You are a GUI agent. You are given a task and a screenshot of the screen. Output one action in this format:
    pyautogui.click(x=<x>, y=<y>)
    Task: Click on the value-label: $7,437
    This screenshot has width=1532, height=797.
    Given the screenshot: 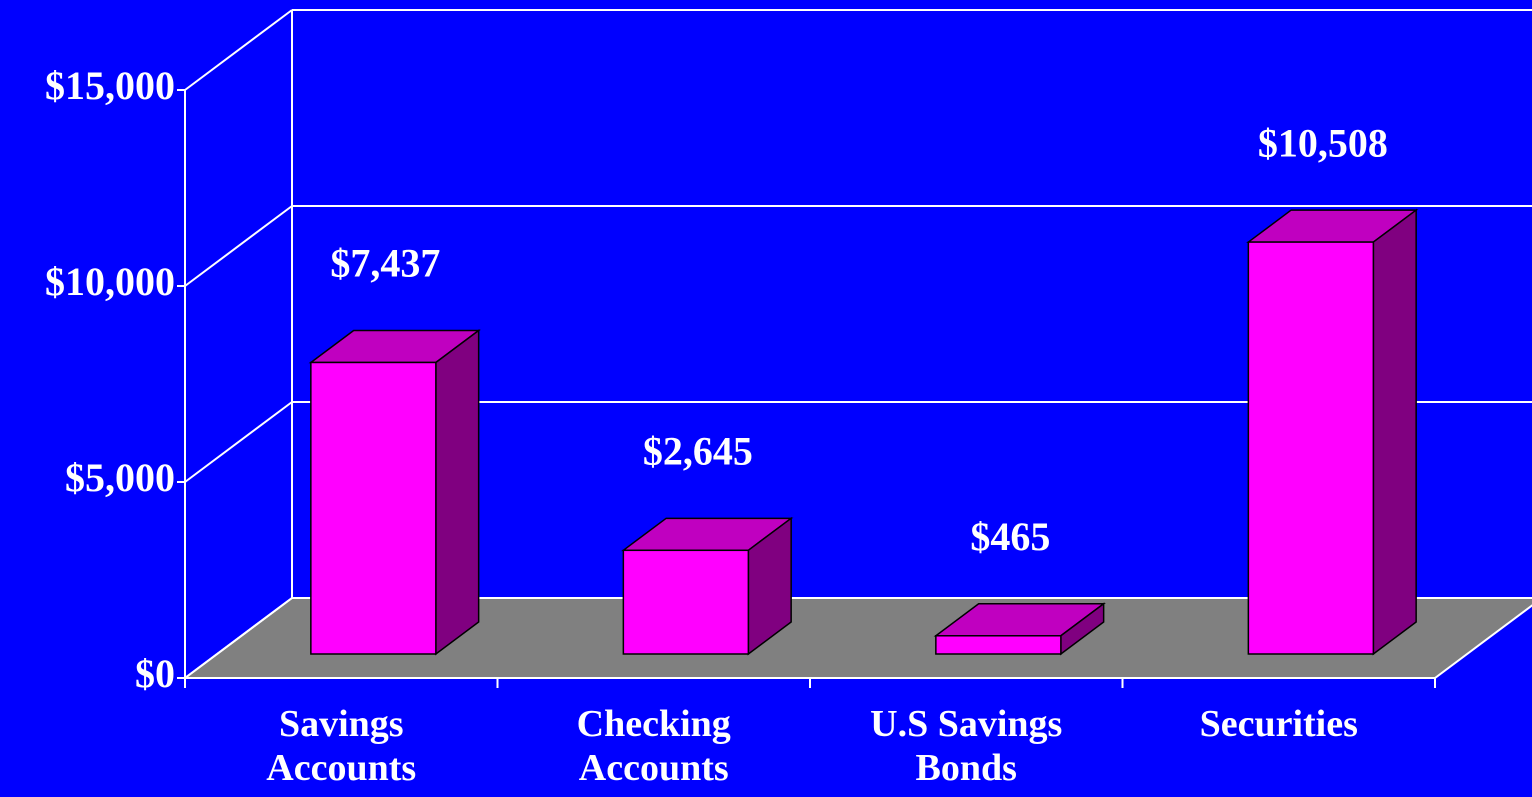 What is the action you would take?
    pyautogui.click(x=385, y=263)
    